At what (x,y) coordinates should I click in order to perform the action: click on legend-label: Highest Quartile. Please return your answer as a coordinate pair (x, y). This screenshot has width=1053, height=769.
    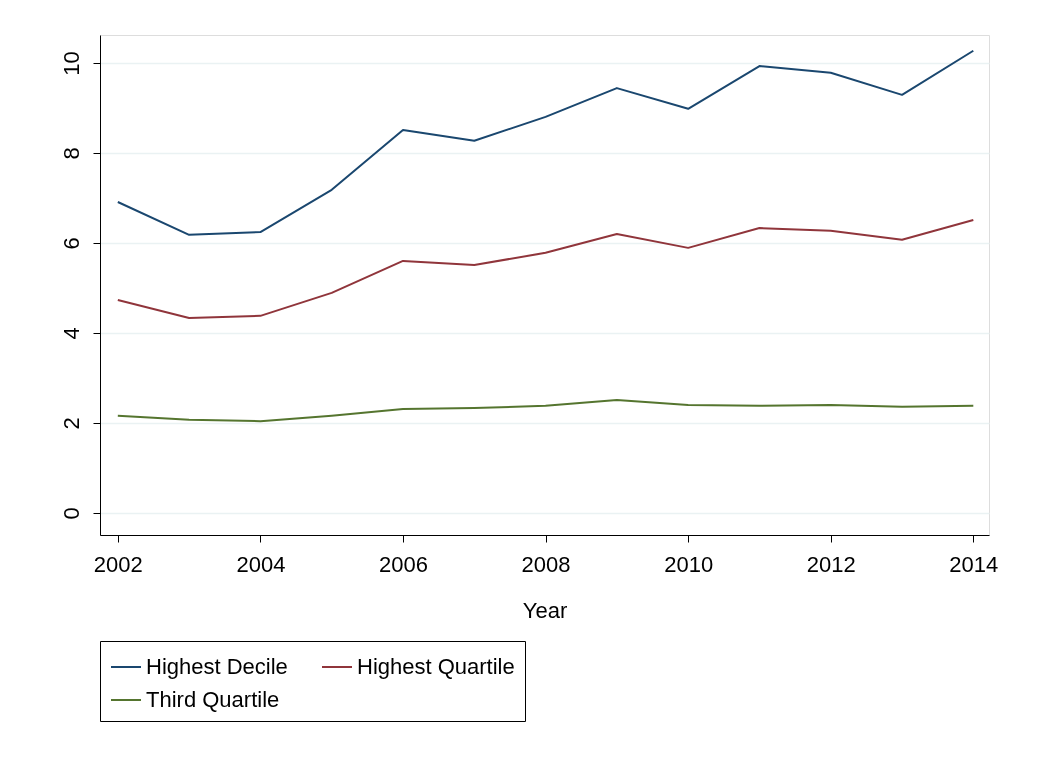
    Looking at the image, I should click on (436, 666).